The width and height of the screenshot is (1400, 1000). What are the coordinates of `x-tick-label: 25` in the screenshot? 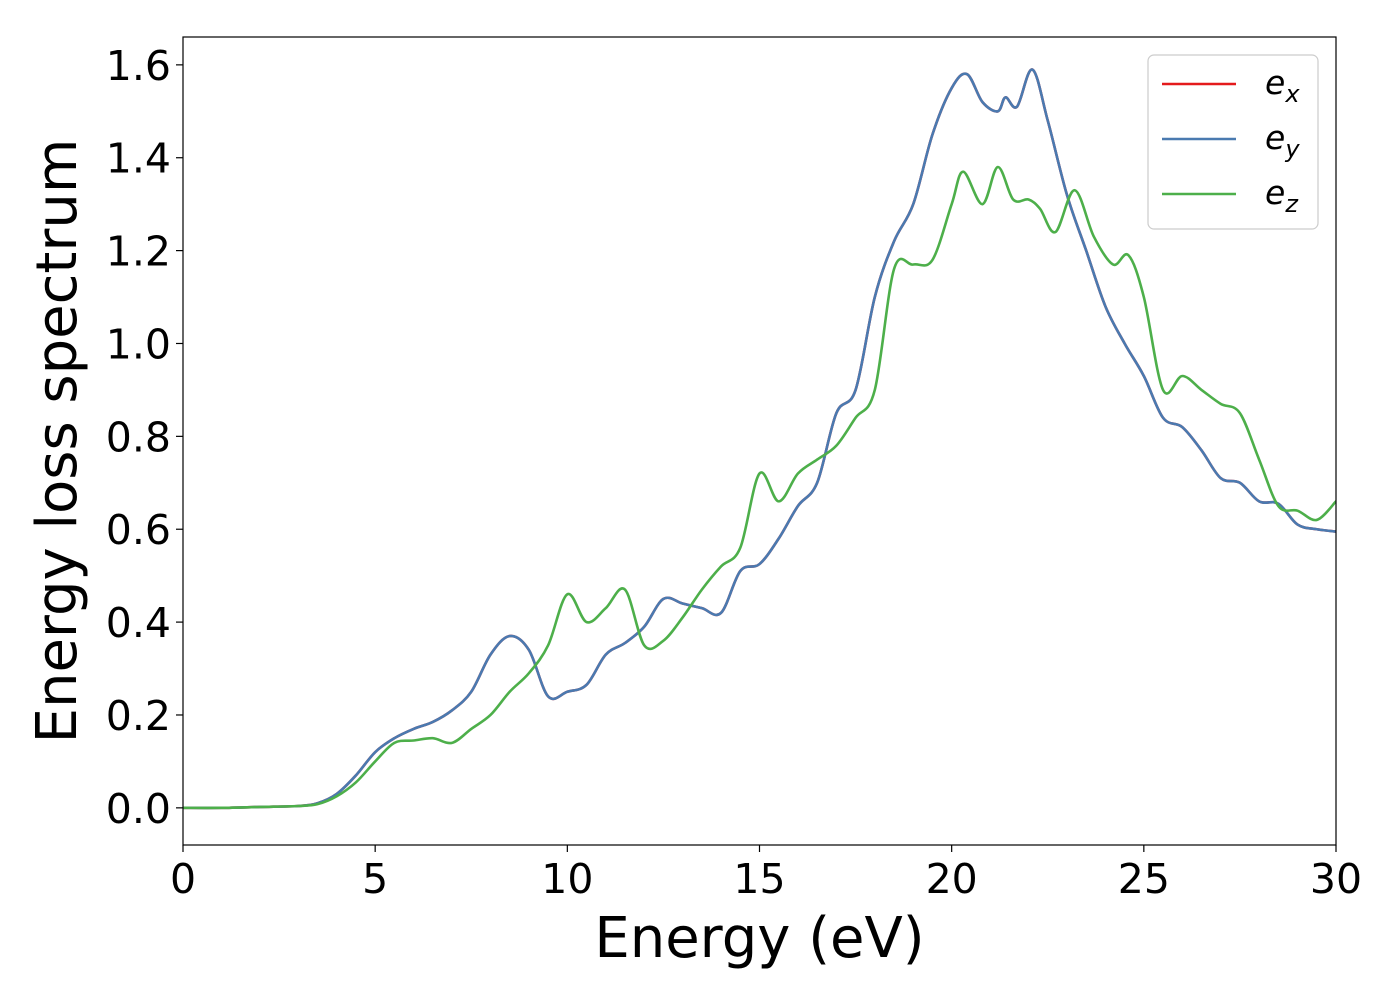 It's located at (1144, 879).